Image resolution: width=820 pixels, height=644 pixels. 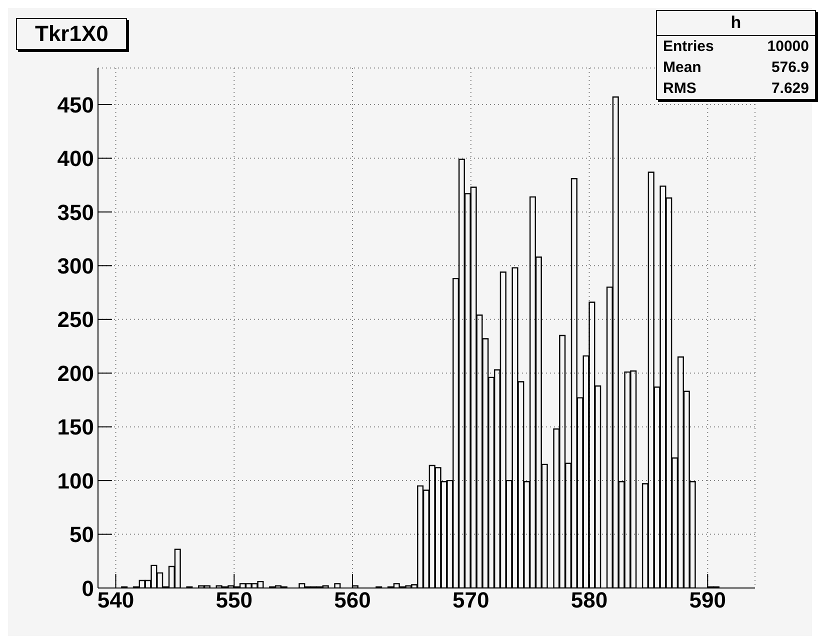 What do you see at coordinates (75, 265) in the screenshot?
I see `y-tick-label: 300` at bounding box center [75, 265].